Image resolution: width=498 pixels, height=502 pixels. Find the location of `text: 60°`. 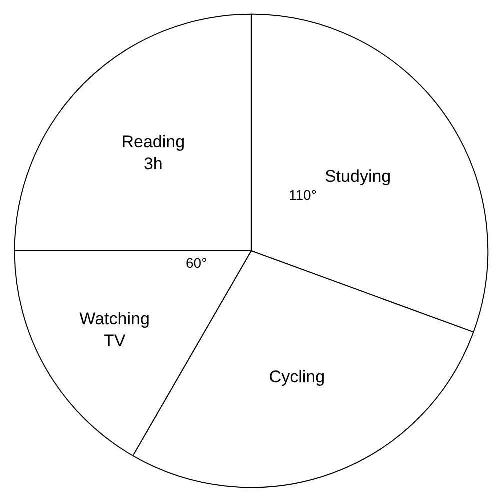

text: 60° is located at coordinates (197, 263).